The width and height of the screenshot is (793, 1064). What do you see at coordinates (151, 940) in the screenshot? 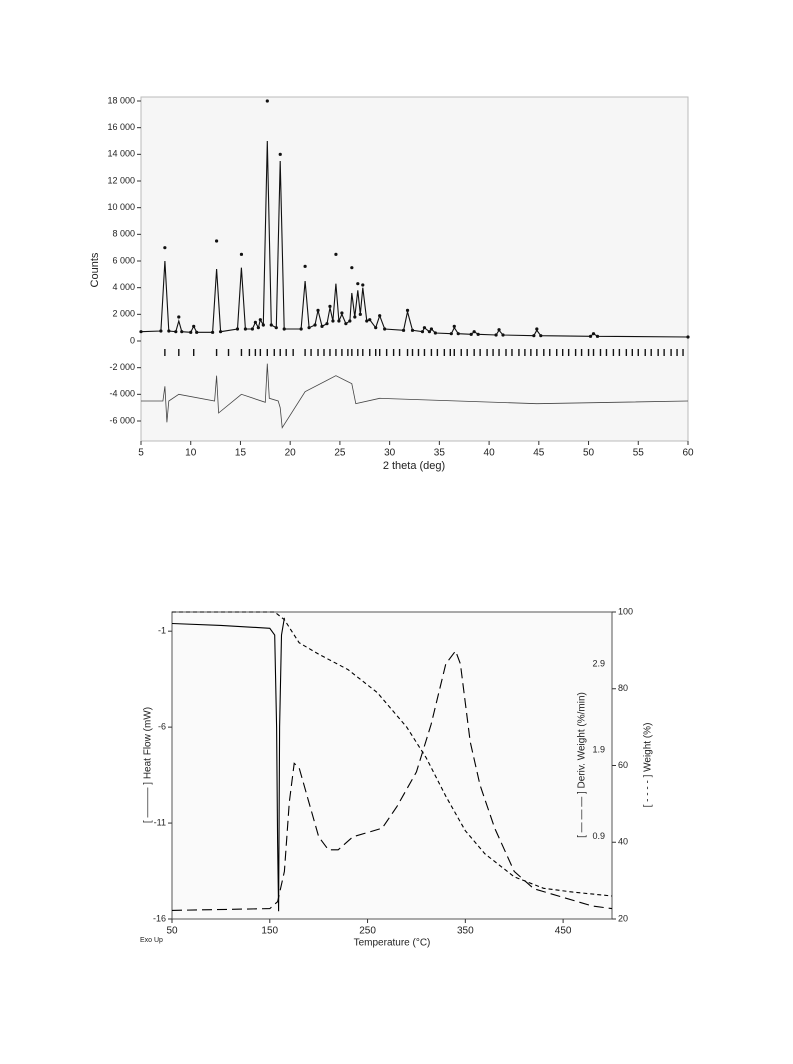
I see `annotation: Exo Up` at bounding box center [151, 940].